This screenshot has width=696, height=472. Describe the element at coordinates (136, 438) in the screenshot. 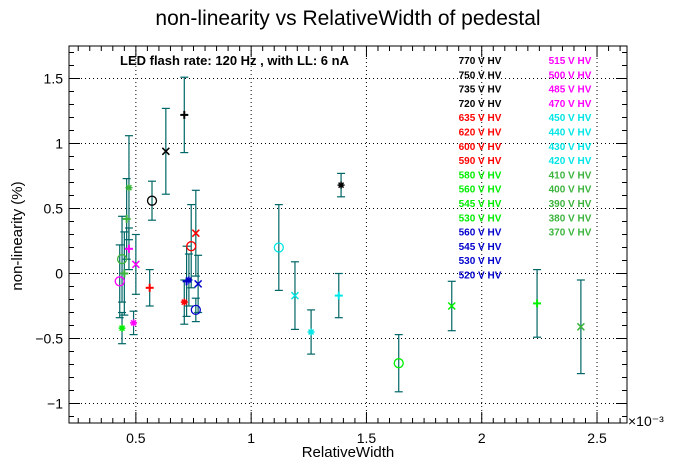

I see `x-tick-label: 0.5` at that location.